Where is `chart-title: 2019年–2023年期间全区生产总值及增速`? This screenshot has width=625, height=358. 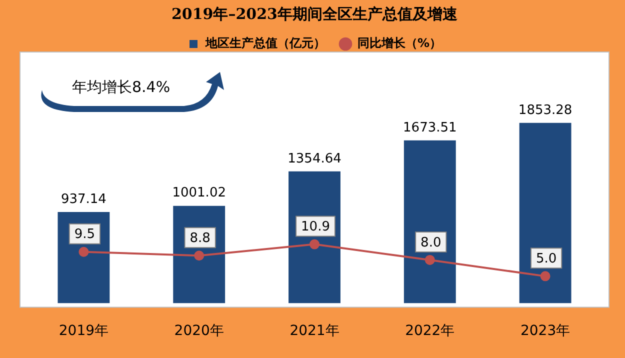 chart-title: 2019年–2023年期间全区生产总值及增速 is located at coordinates (315, 13).